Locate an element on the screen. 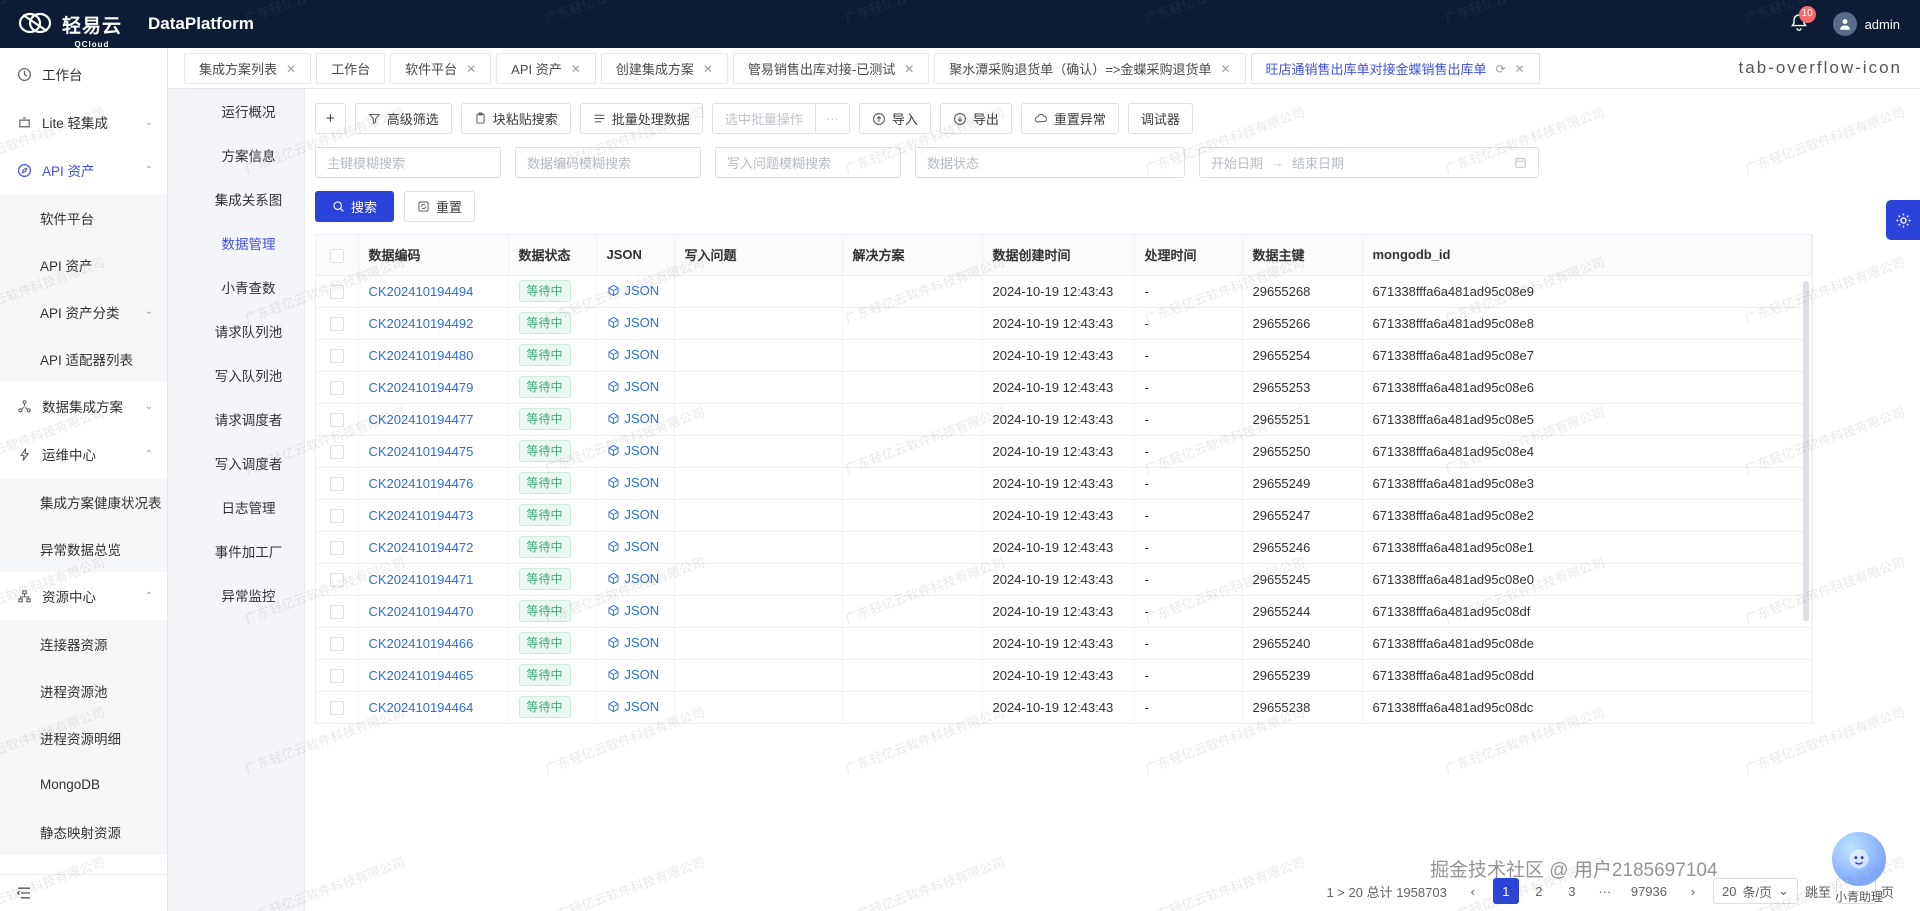  cell-data-code: CK202410194466 is located at coordinates (433, 643).